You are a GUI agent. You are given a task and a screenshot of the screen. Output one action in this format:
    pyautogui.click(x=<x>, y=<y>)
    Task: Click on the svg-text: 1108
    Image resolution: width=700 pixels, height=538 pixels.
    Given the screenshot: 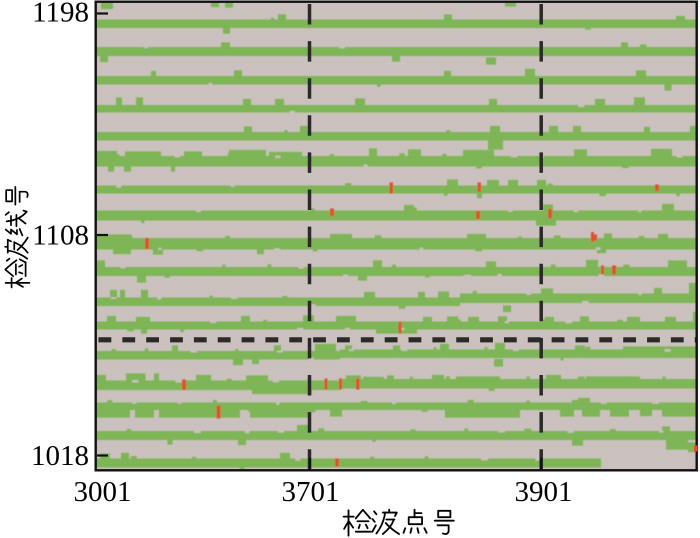 What is the action you would take?
    pyautogui.click(x=60, y=236)
    